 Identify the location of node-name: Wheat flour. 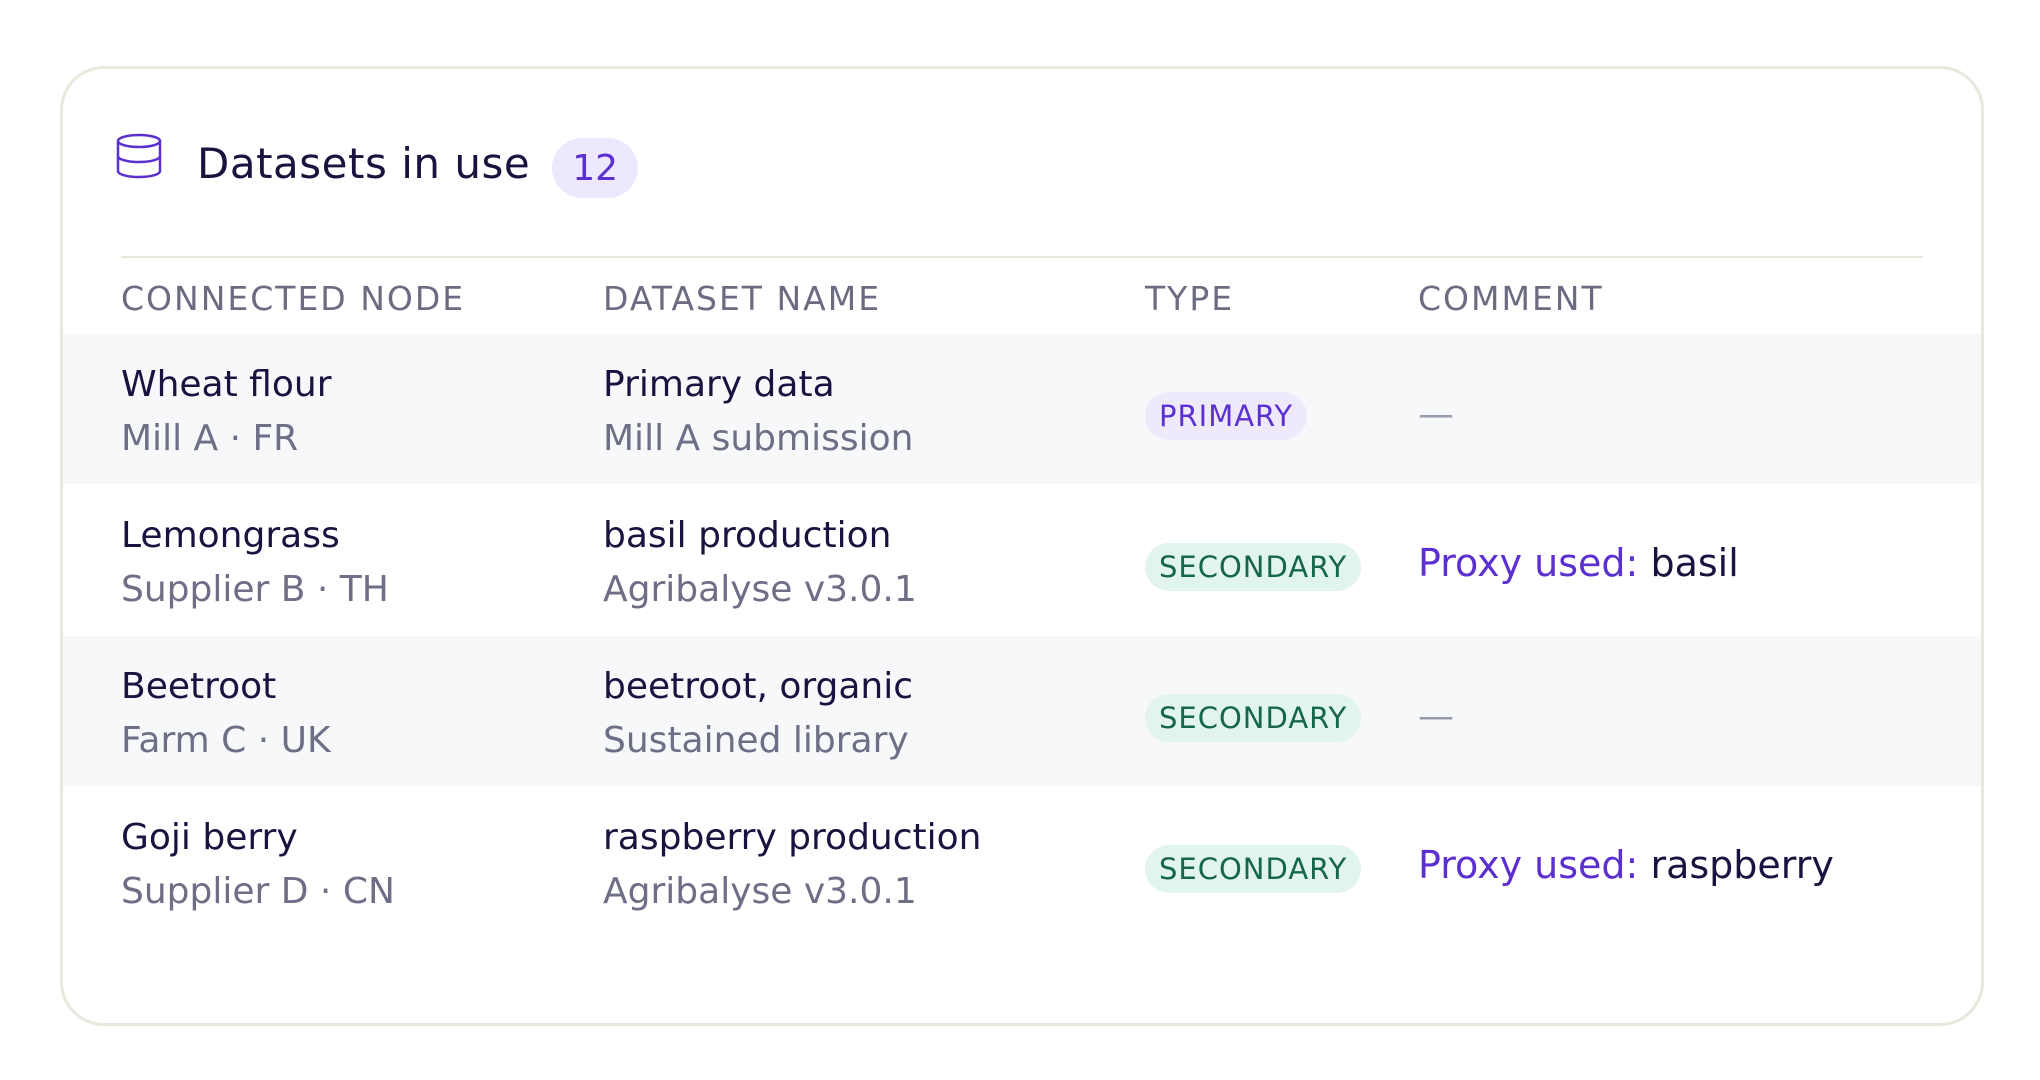
(226, 384).